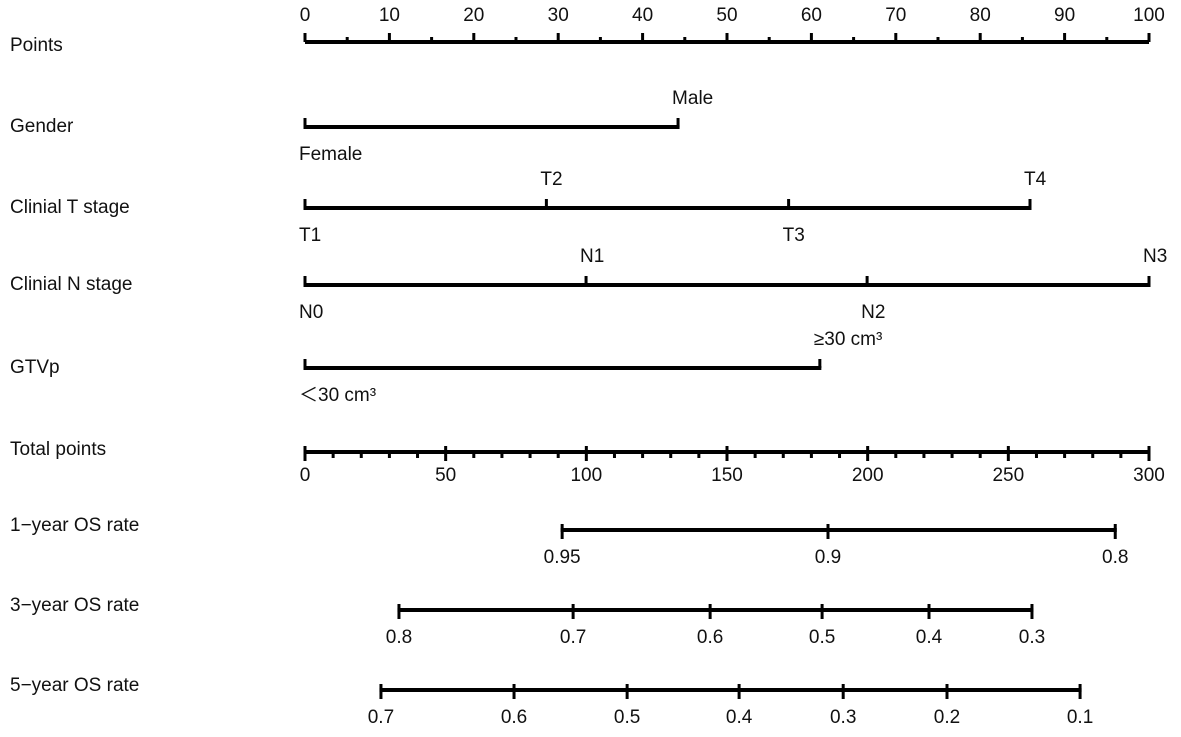 This screenshot has height=737, width=1181. I want to click on tick-label: 200, so click(868, 475).